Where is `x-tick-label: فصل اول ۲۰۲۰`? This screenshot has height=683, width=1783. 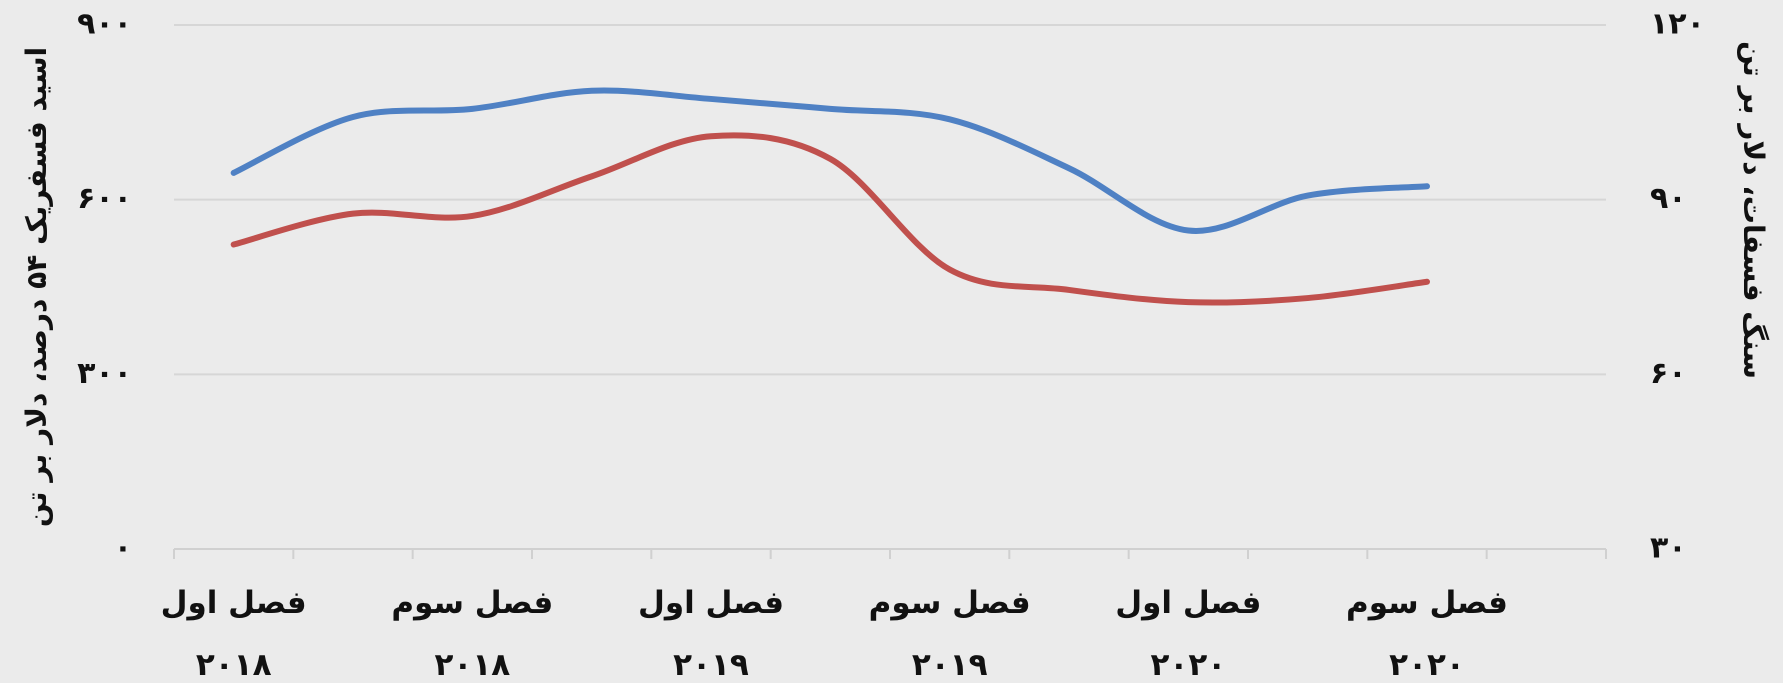
x-tick-label: فصل اول ۲۰۲۰ is located at coordinates (1188, 634).